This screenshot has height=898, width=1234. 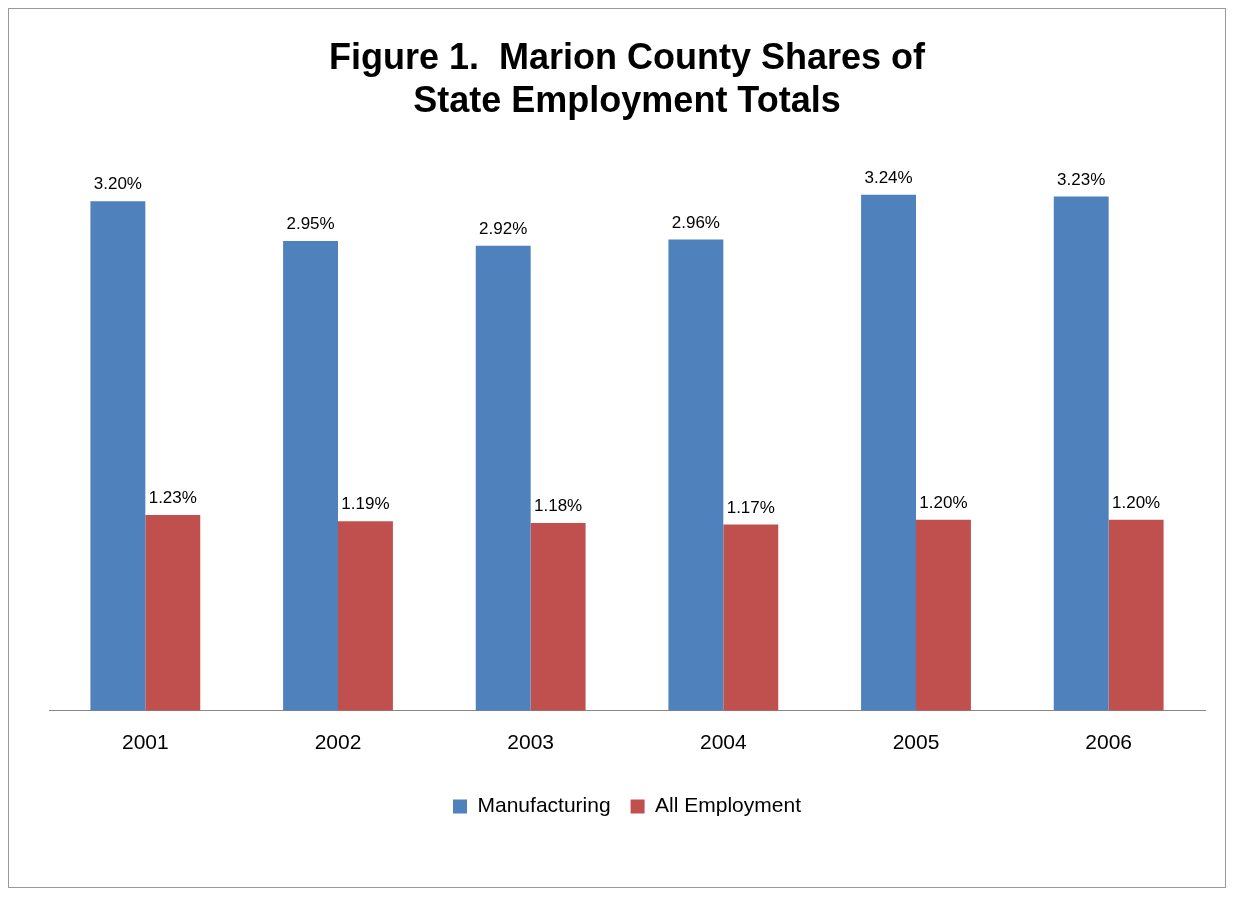 I want to click on data-label: 3.20%, so click(x=117, y=184).